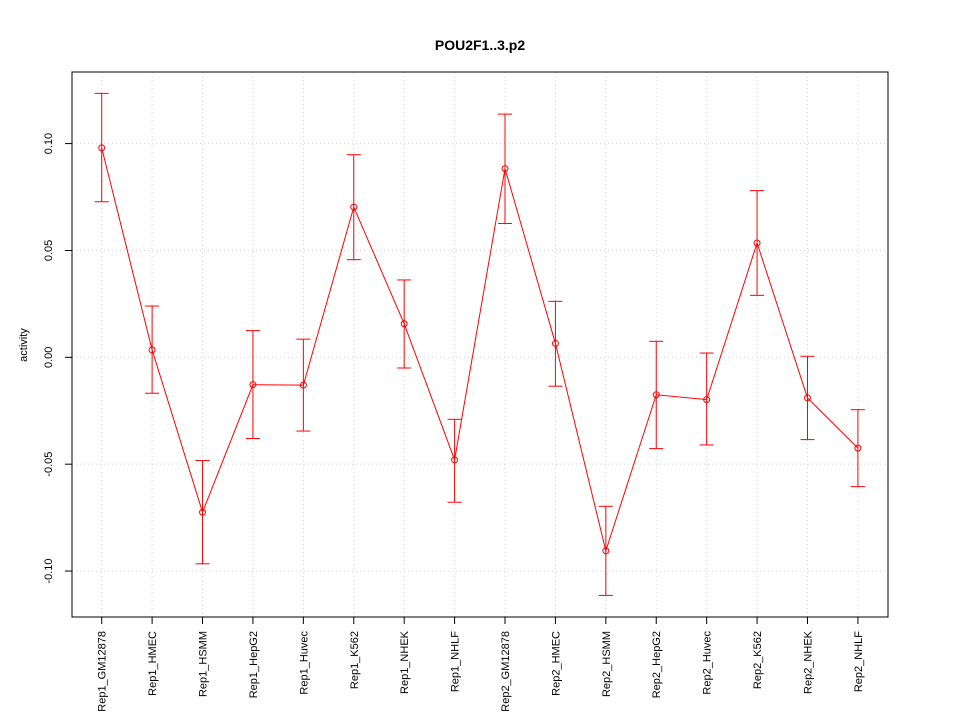 This screenshot has height=720, width=960. I want to click on y-tick-label: -0.10, so click(49, 571).